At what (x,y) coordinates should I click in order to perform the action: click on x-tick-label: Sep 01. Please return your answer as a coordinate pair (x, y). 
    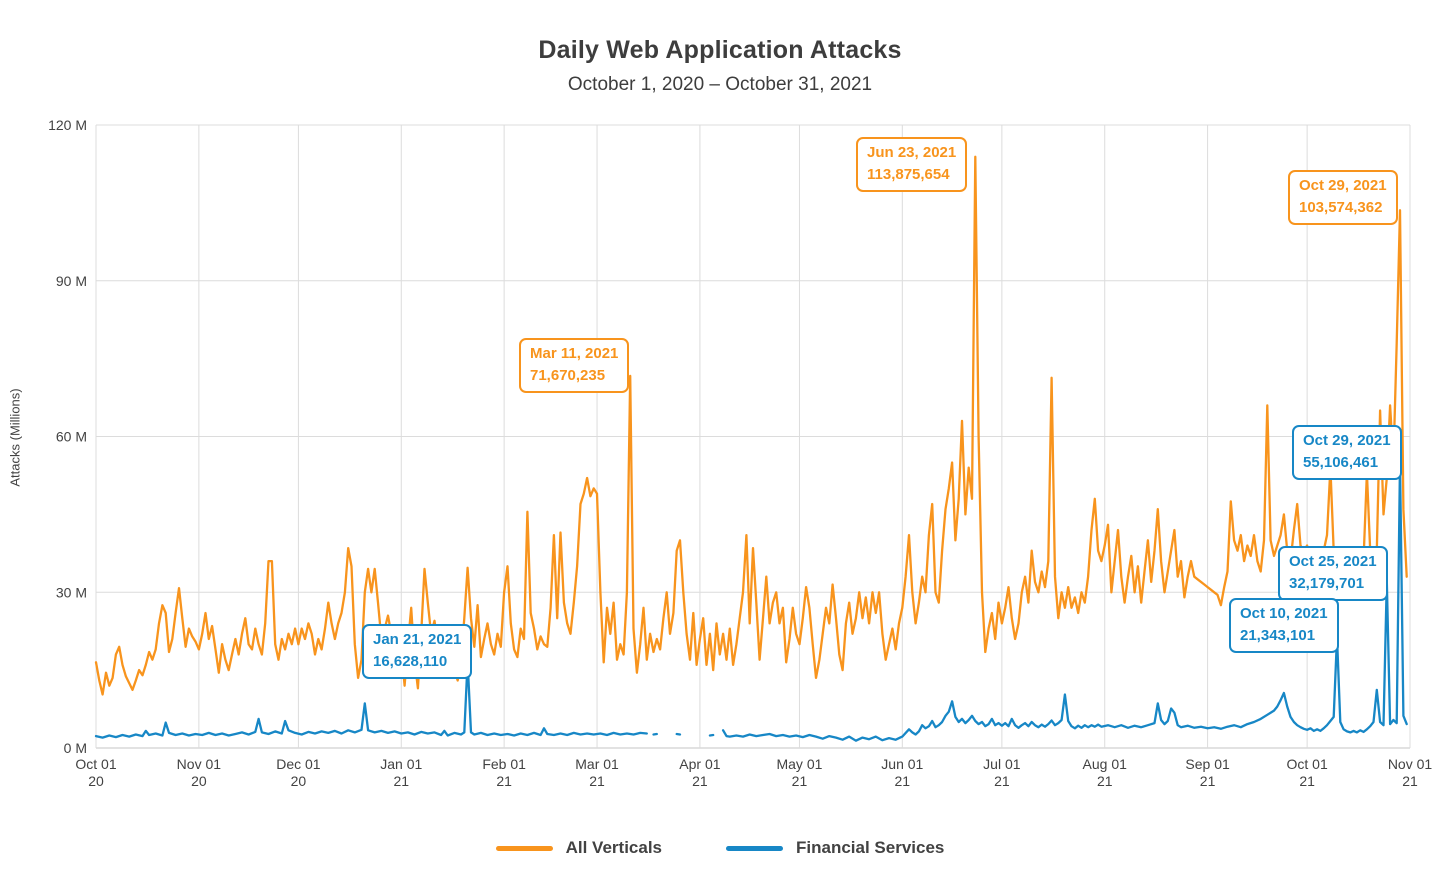
    Looking at the image, I should click on (1207, 764).